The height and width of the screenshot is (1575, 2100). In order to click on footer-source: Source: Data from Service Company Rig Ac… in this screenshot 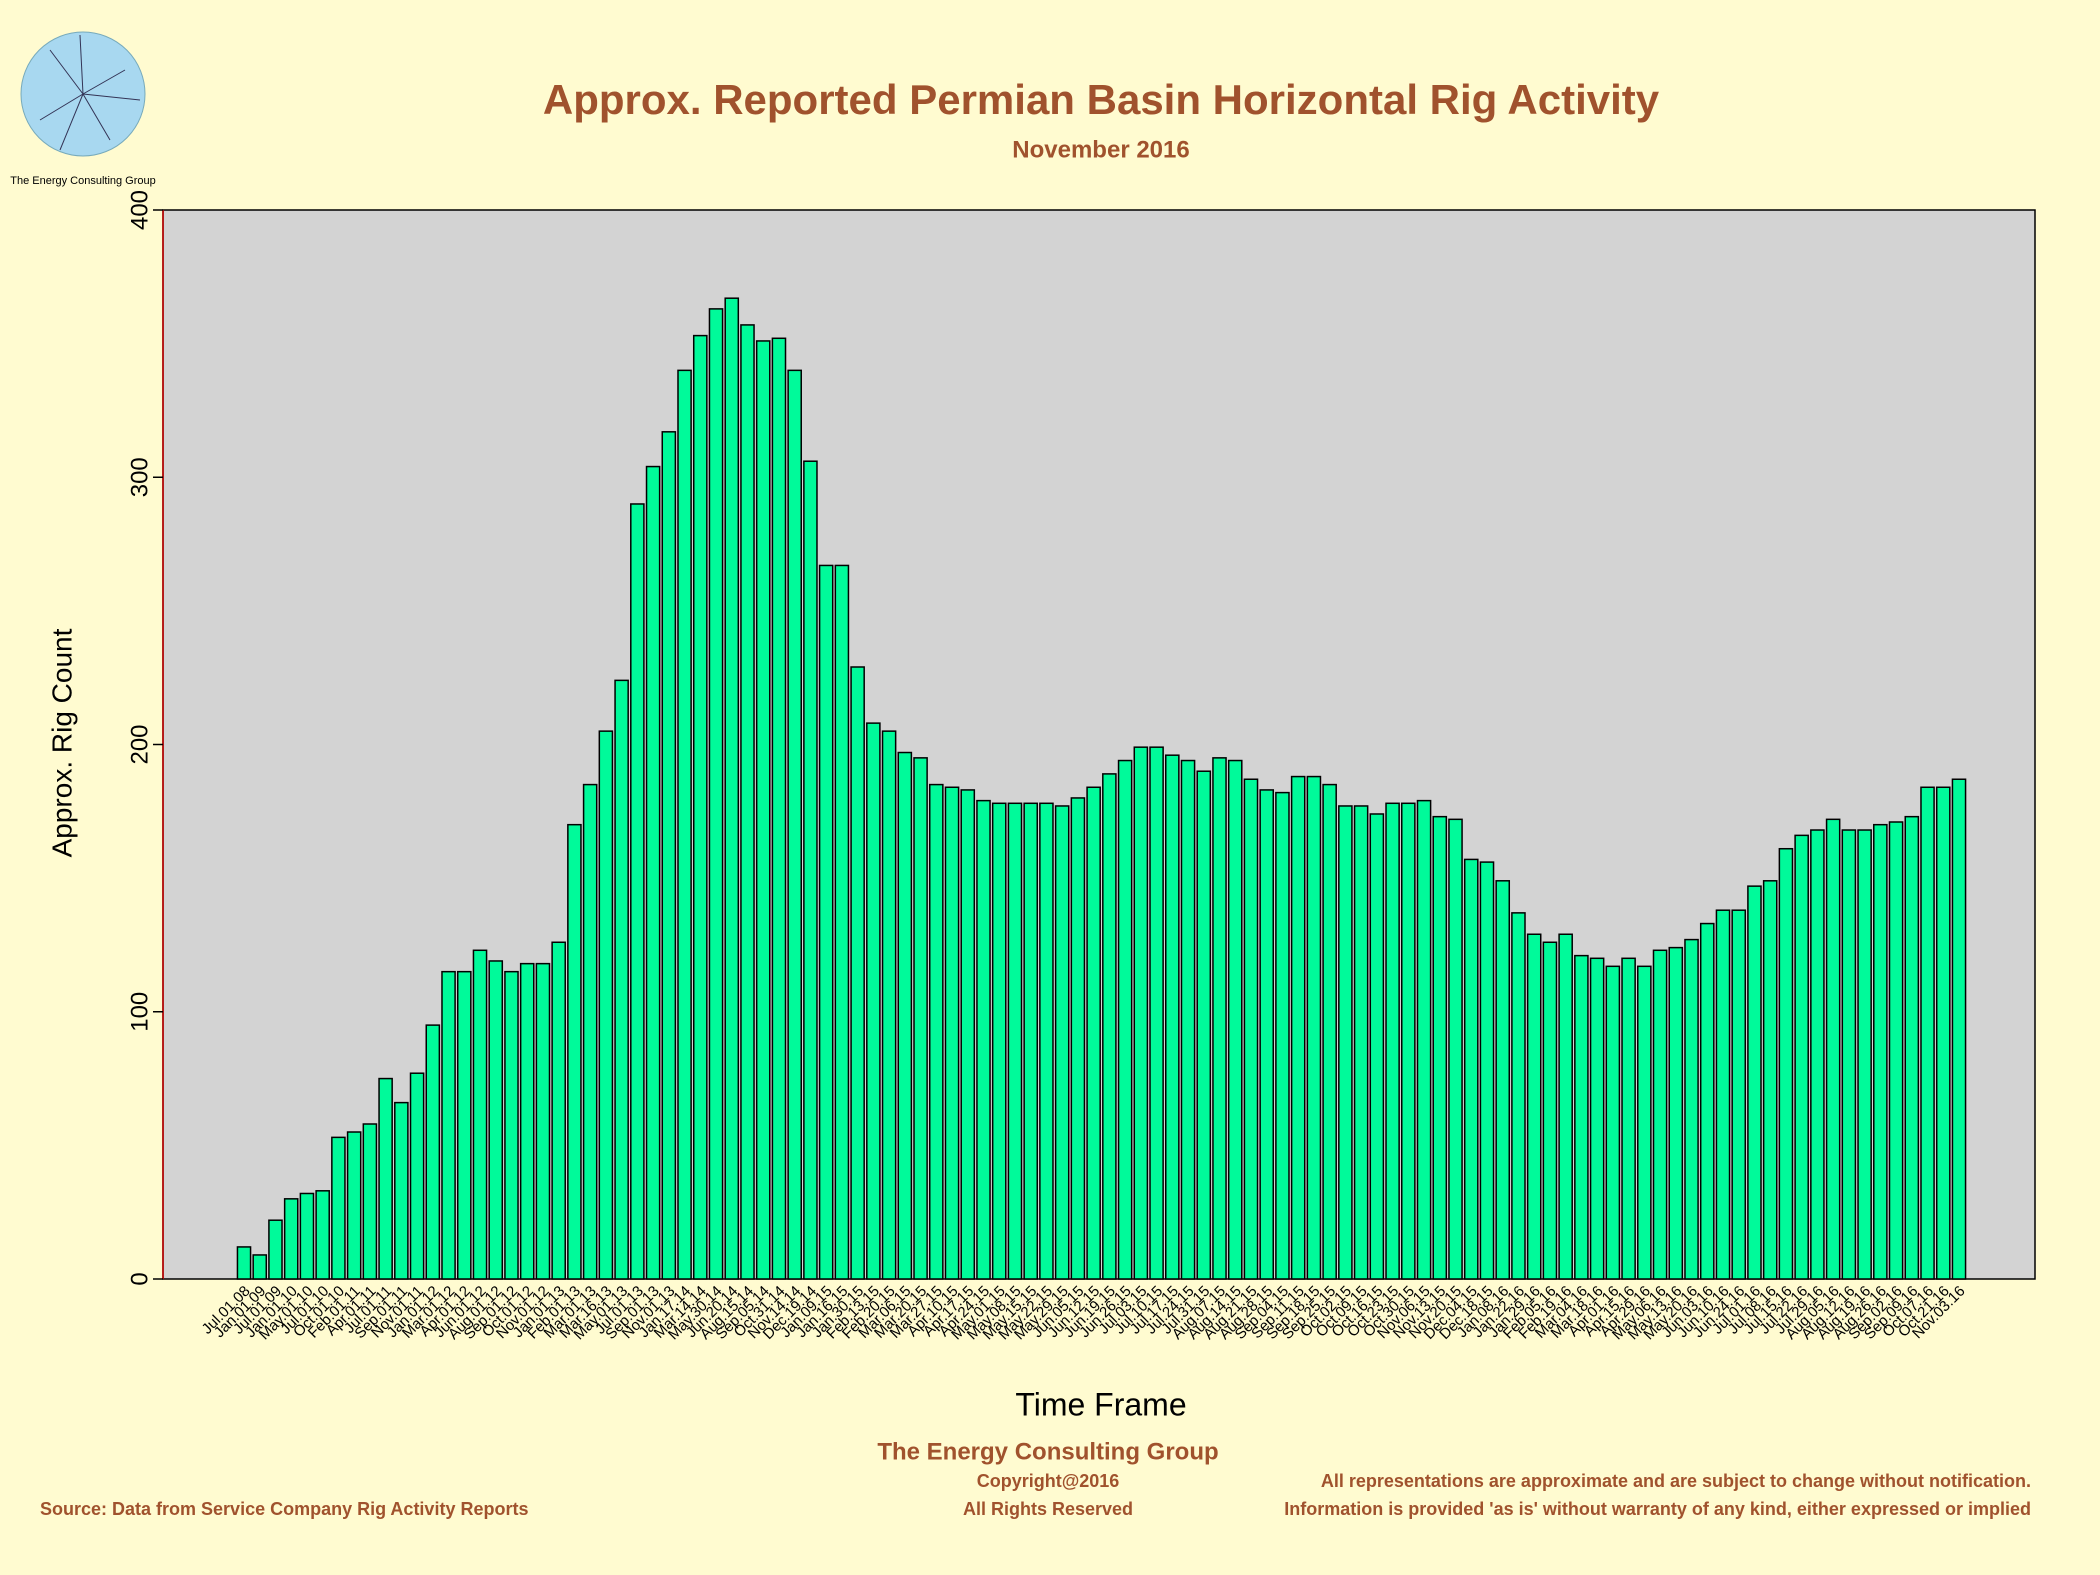, I will do `click(284, 1509)`.